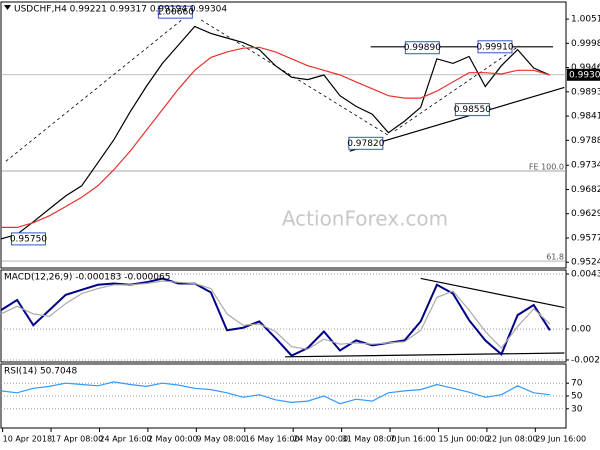 The width and height of the screenshot is (600, 450). Describe the element at coordinates (512, 439) in the screenshot. I see `x-tick-label: 22 Jun 08:00` at that location.